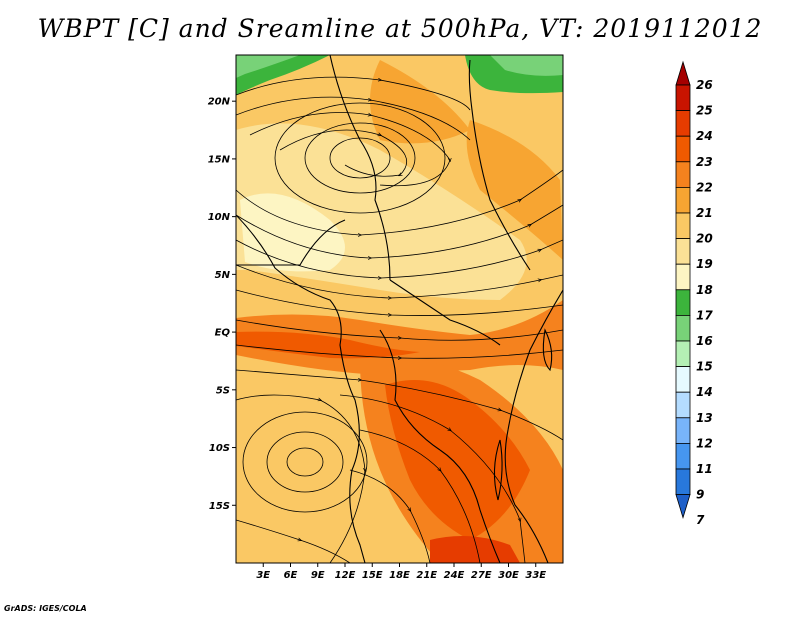 The width and height of the screenshot is (800, 618). Describe the element at coordinates (219, 217) in the screenshot. I see `lat-tick-label: 10N` at that location.